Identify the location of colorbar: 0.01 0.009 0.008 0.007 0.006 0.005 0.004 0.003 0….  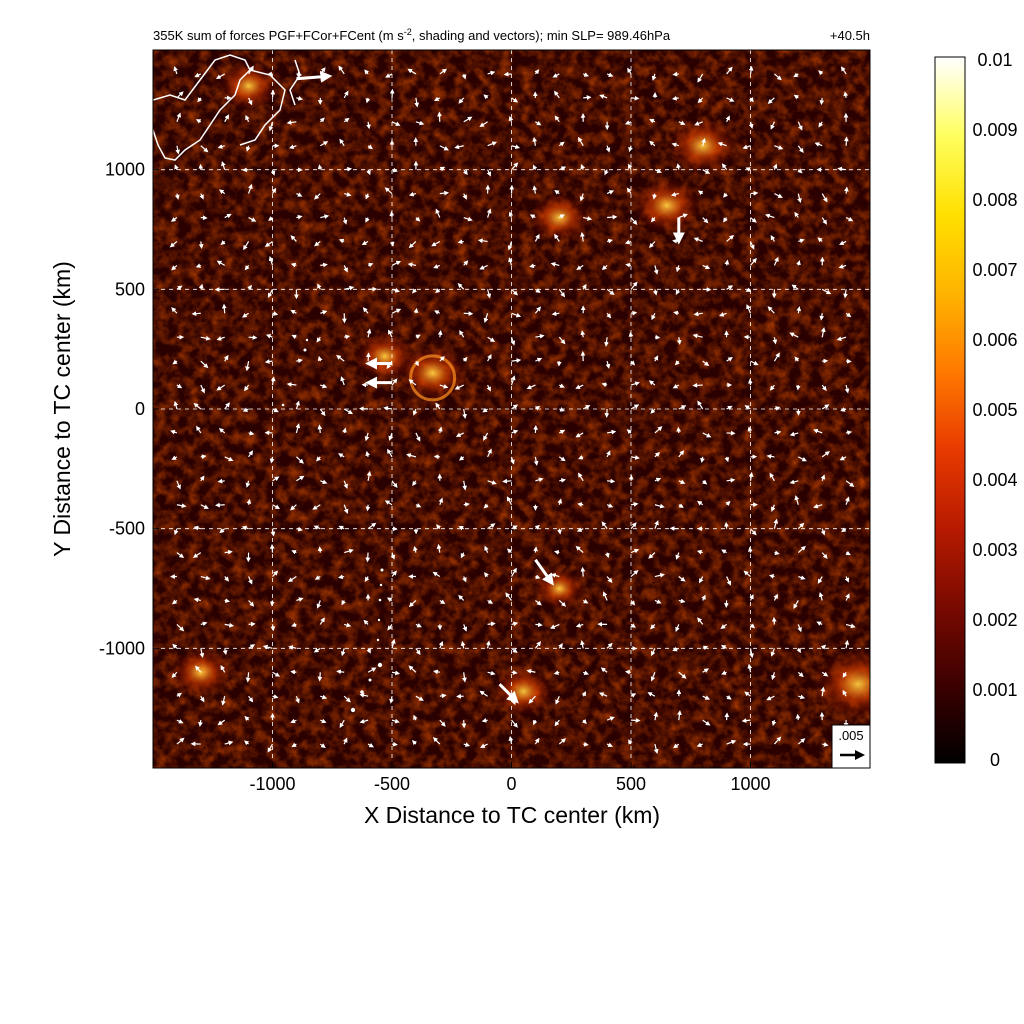
(976, 410).